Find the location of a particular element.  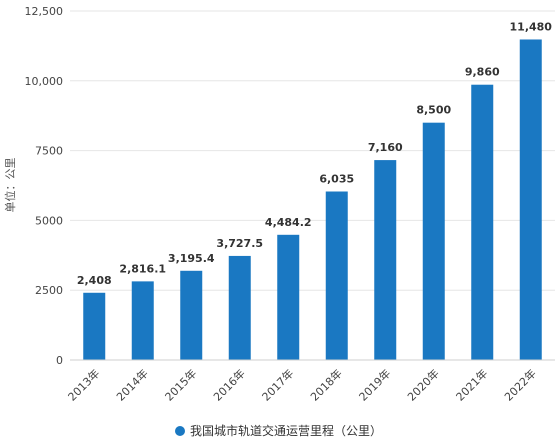

x-tick-label: 2017年 is located at coordinates (277, 384).